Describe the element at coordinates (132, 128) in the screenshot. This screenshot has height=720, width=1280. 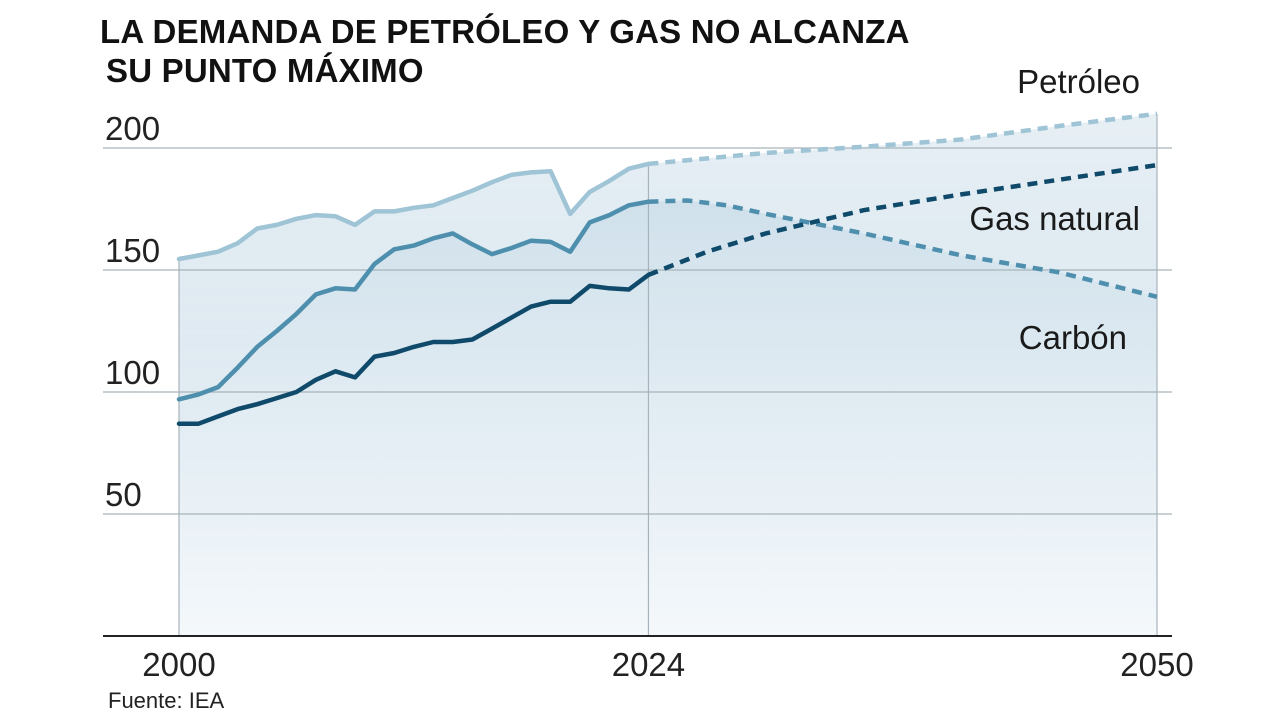
I see `y-tick-label-200: 200` at that location.